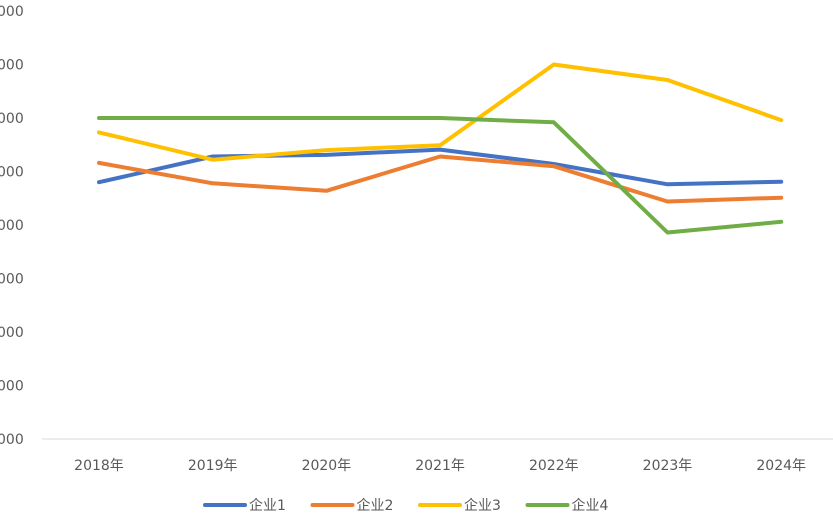 This screenshot has width=833, height=522. What do you see at coordinates (554, 466) in the screenshot?
I see `x-tick-label: 2022年` at bounding box center [554, 466].